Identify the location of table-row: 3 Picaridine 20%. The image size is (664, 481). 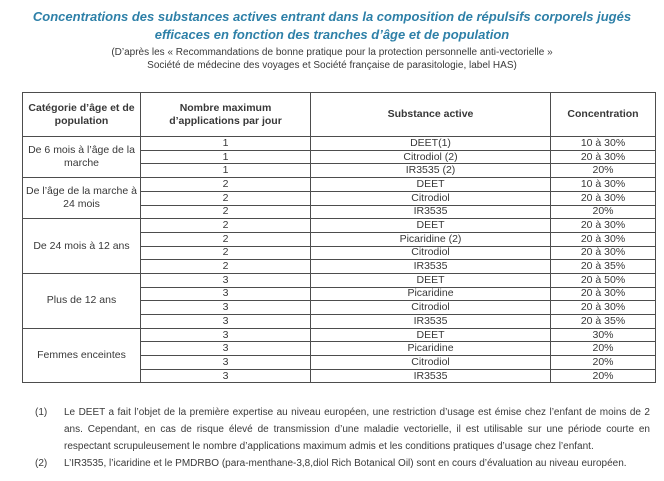
(339, 349).